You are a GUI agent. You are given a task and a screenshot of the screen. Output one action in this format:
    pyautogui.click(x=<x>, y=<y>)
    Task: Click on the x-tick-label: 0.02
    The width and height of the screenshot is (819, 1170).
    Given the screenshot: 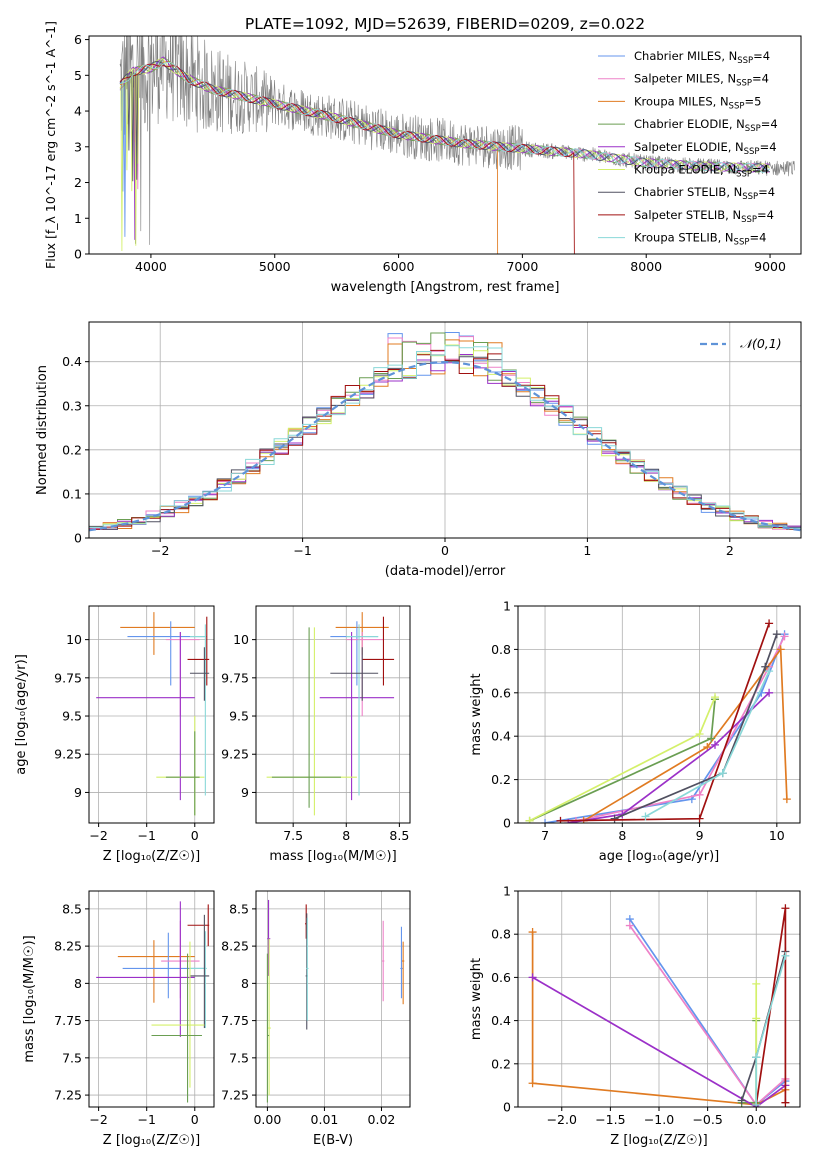 What is the action you would take?
    pyautogui.click(x=382, y=1119)
    